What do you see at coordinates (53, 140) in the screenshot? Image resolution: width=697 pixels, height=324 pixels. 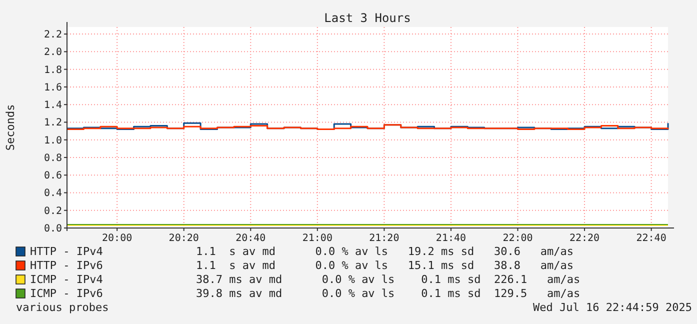 I see `y-tick-label: 1.0` at bounding box center [53, 140].